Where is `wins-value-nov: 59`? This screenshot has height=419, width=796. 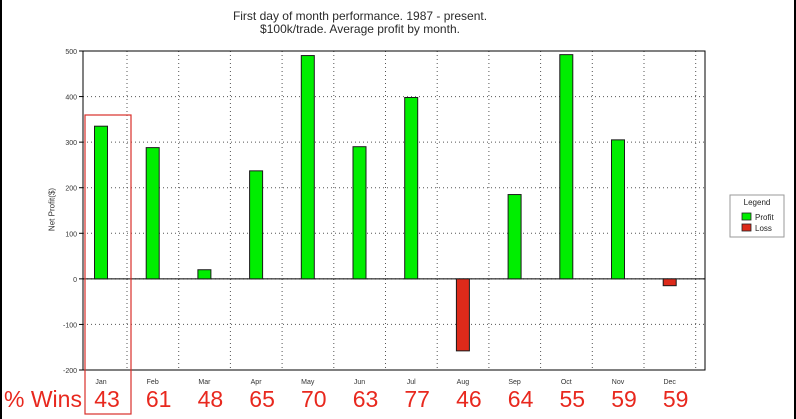 wins-value-nov: 59 is located at coordinates (624, 399).